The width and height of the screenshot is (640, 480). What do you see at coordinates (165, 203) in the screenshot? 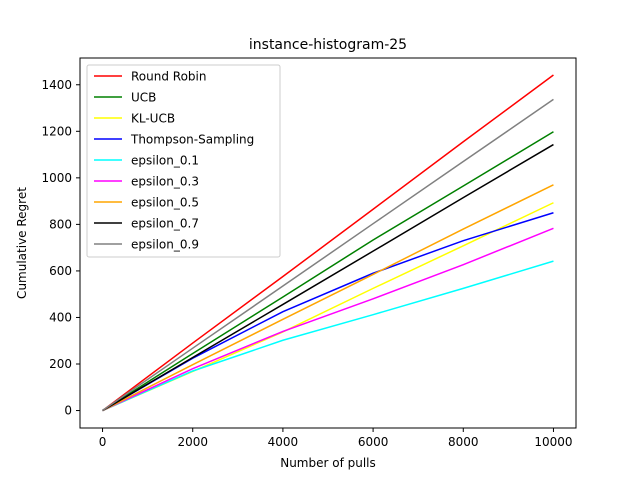
I see `legend-label: epsilon_0.5` at bounding box center [165, 203].